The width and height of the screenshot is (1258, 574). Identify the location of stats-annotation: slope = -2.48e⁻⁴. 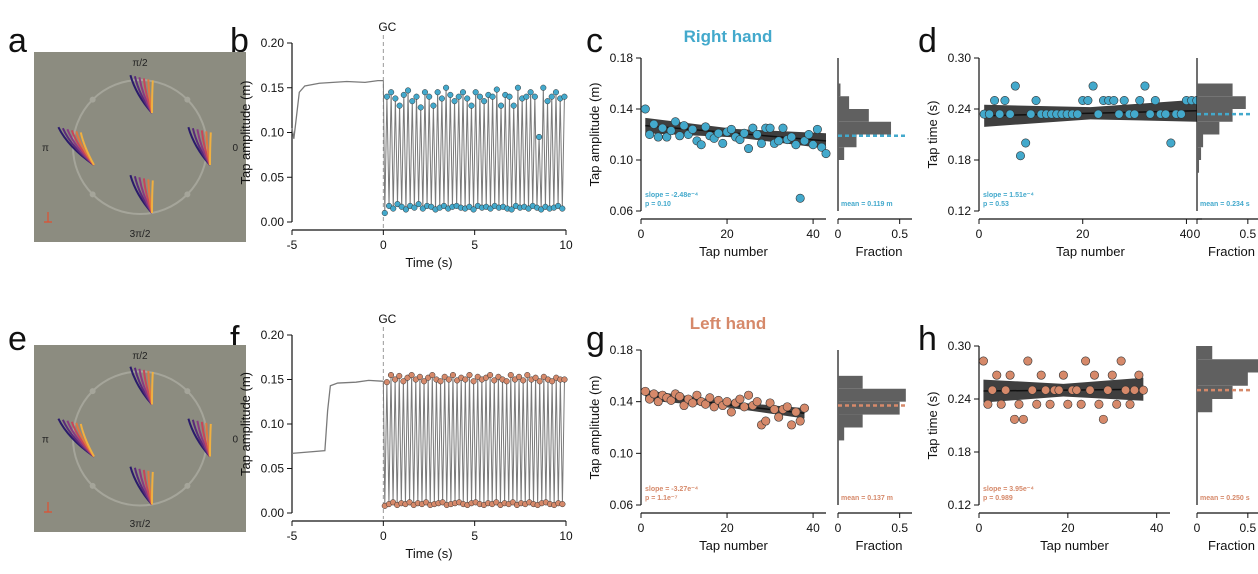
(672, 195).